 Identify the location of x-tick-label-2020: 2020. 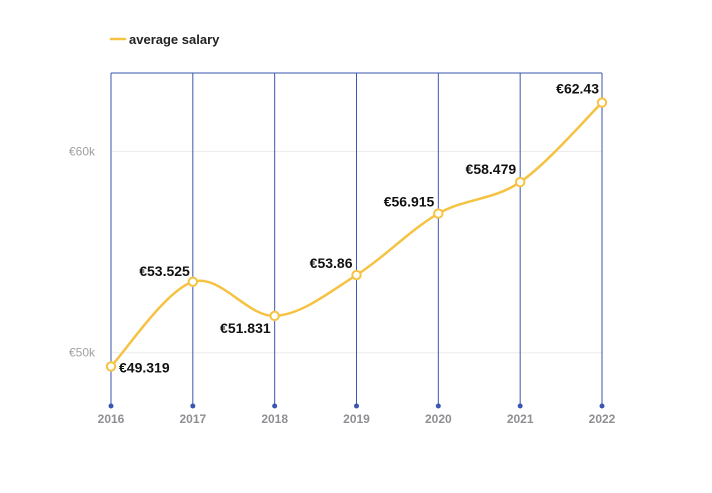
(438, 419).